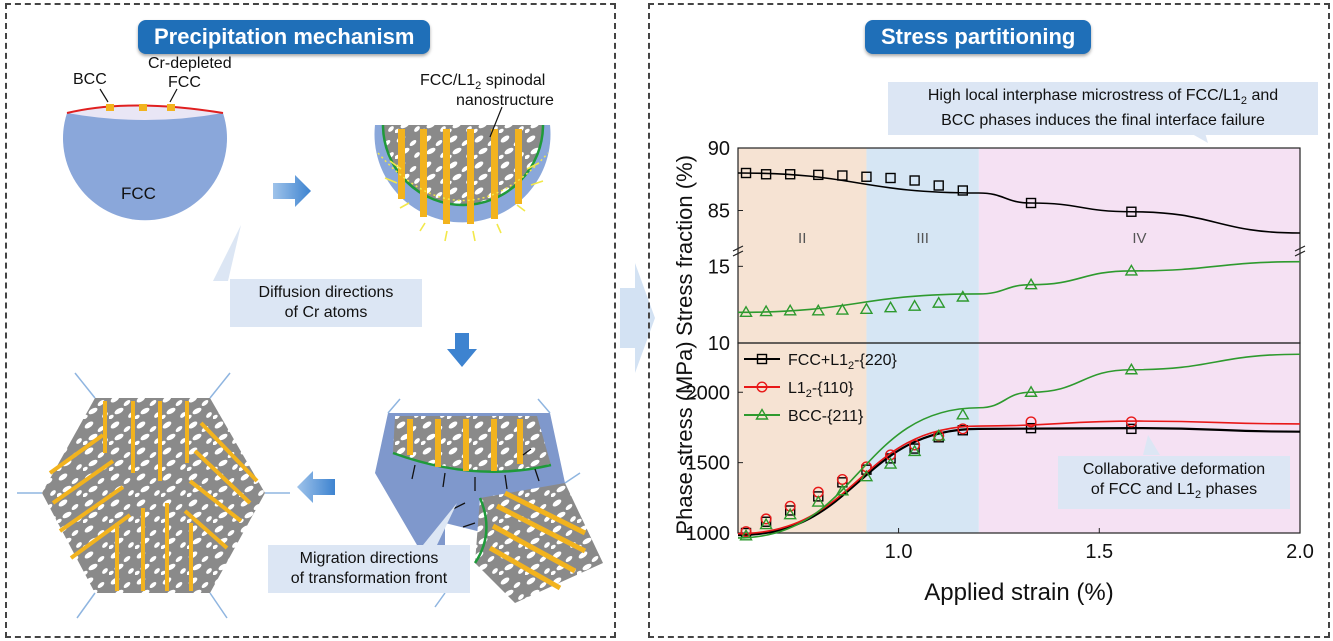 The height and width of the screenshot is (641, 1333). What do you see at coordinates (1193, 134) in the screenshot?
I see `callout-microstress-tail` at bounding box center [1193, 134].